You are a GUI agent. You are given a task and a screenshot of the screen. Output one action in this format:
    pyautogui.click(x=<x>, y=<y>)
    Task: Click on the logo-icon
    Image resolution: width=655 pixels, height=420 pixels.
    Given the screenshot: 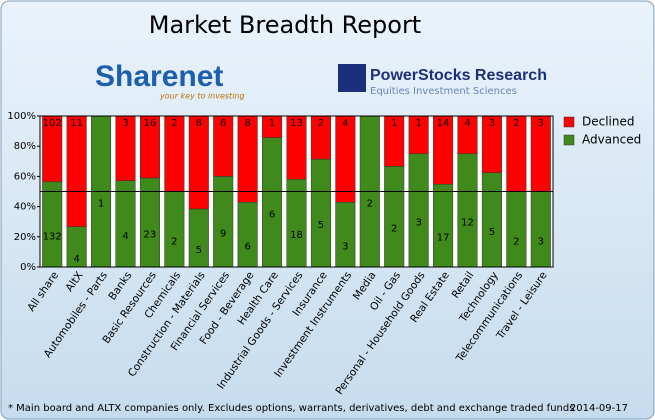 What is the action you would take?
    pyautogui.click(x=352, y=78)
    